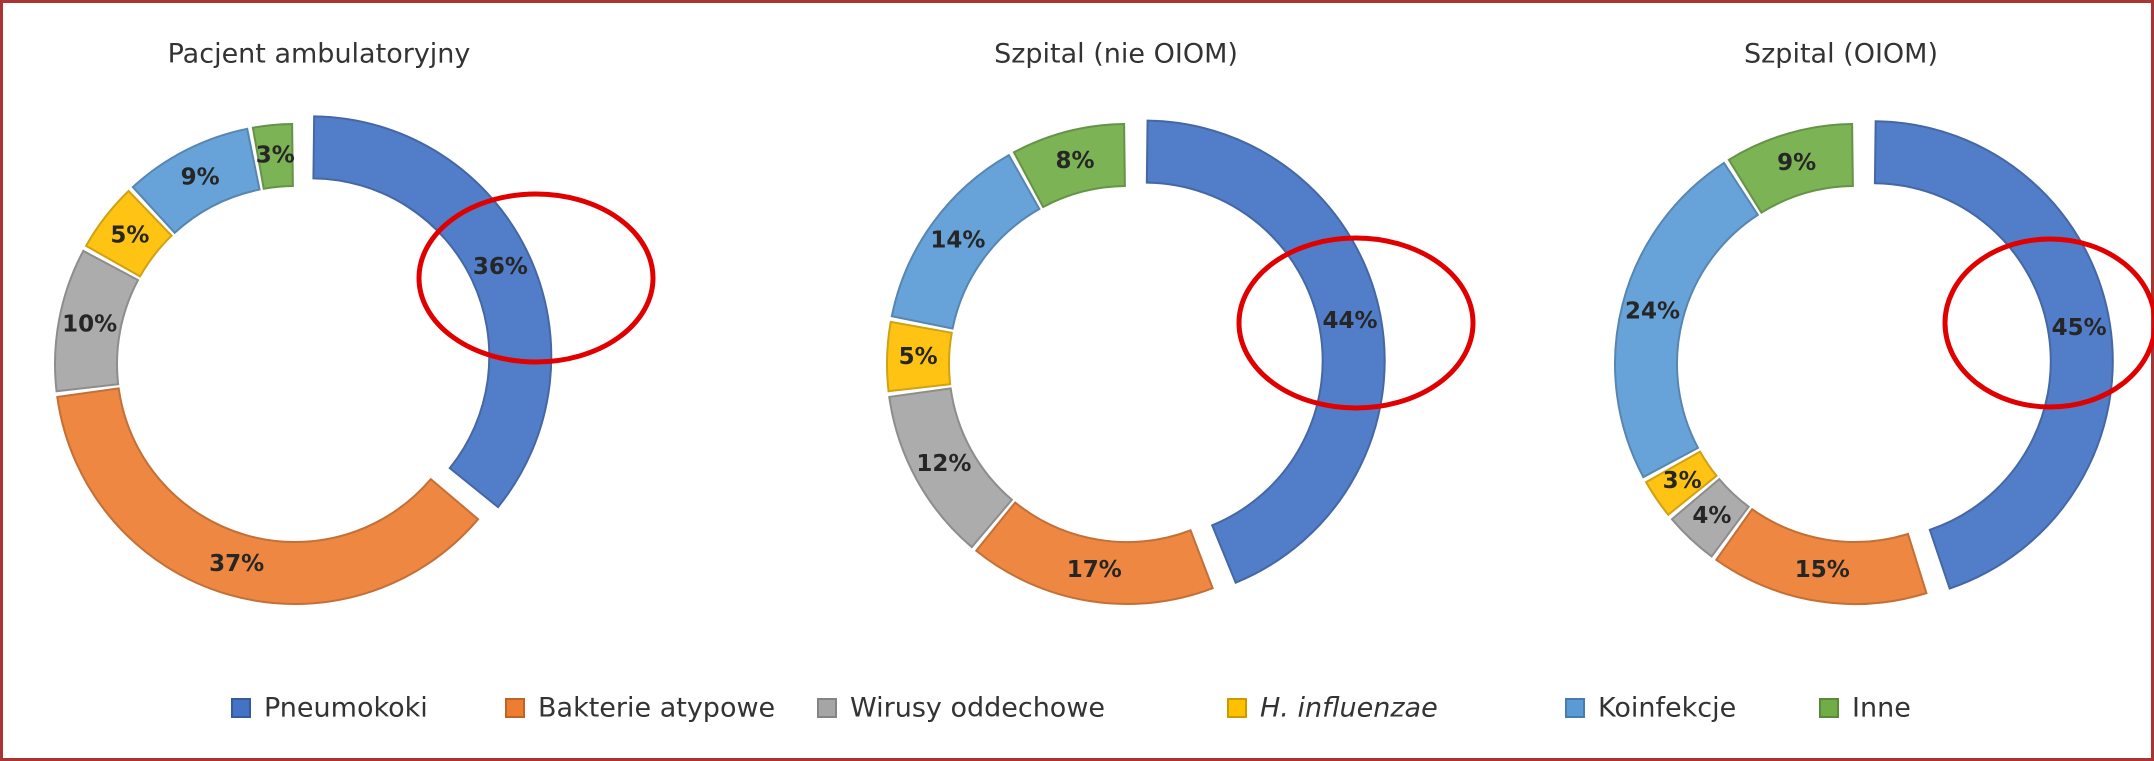 This screenshot has width=2154, height=761. Describe the element at coordinates (1881, 708) in the screenshot. I see `legend-label: Inne` at that location.